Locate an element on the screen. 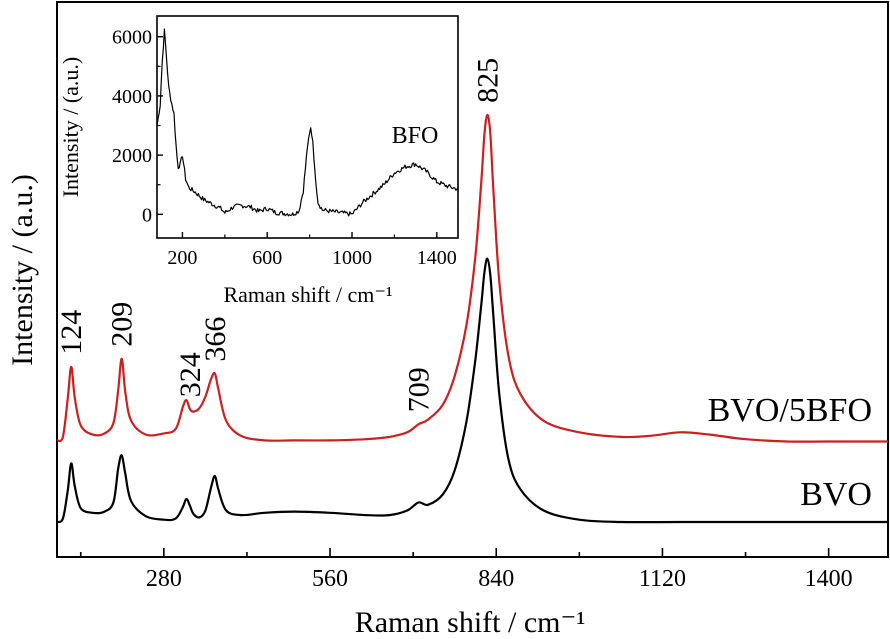 Image resolution: width=890 pixels, height=639 pixels. inset-y-tick-label: 2000 is located at coordinates (132, 156).